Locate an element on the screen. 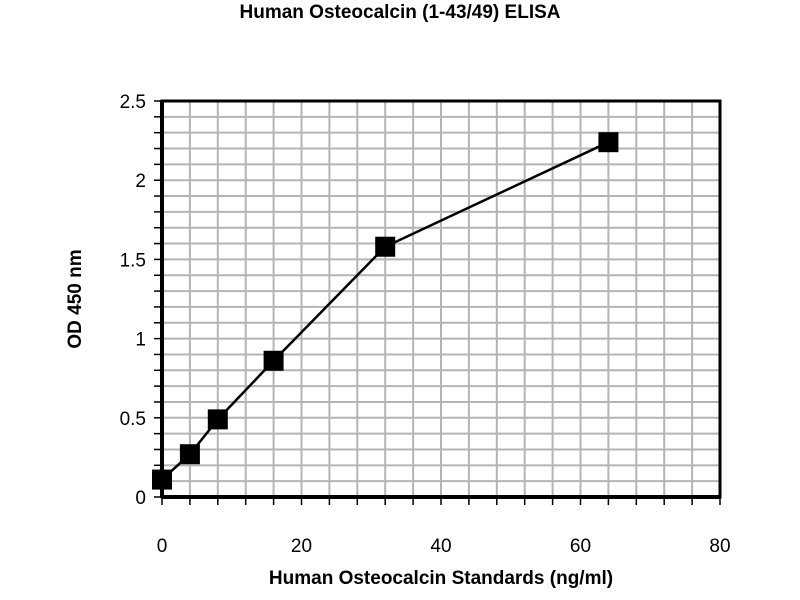 The height and width of the screenshot is (600, 800). y-tick-label: 2.5 is located at coordinates (133, 102).